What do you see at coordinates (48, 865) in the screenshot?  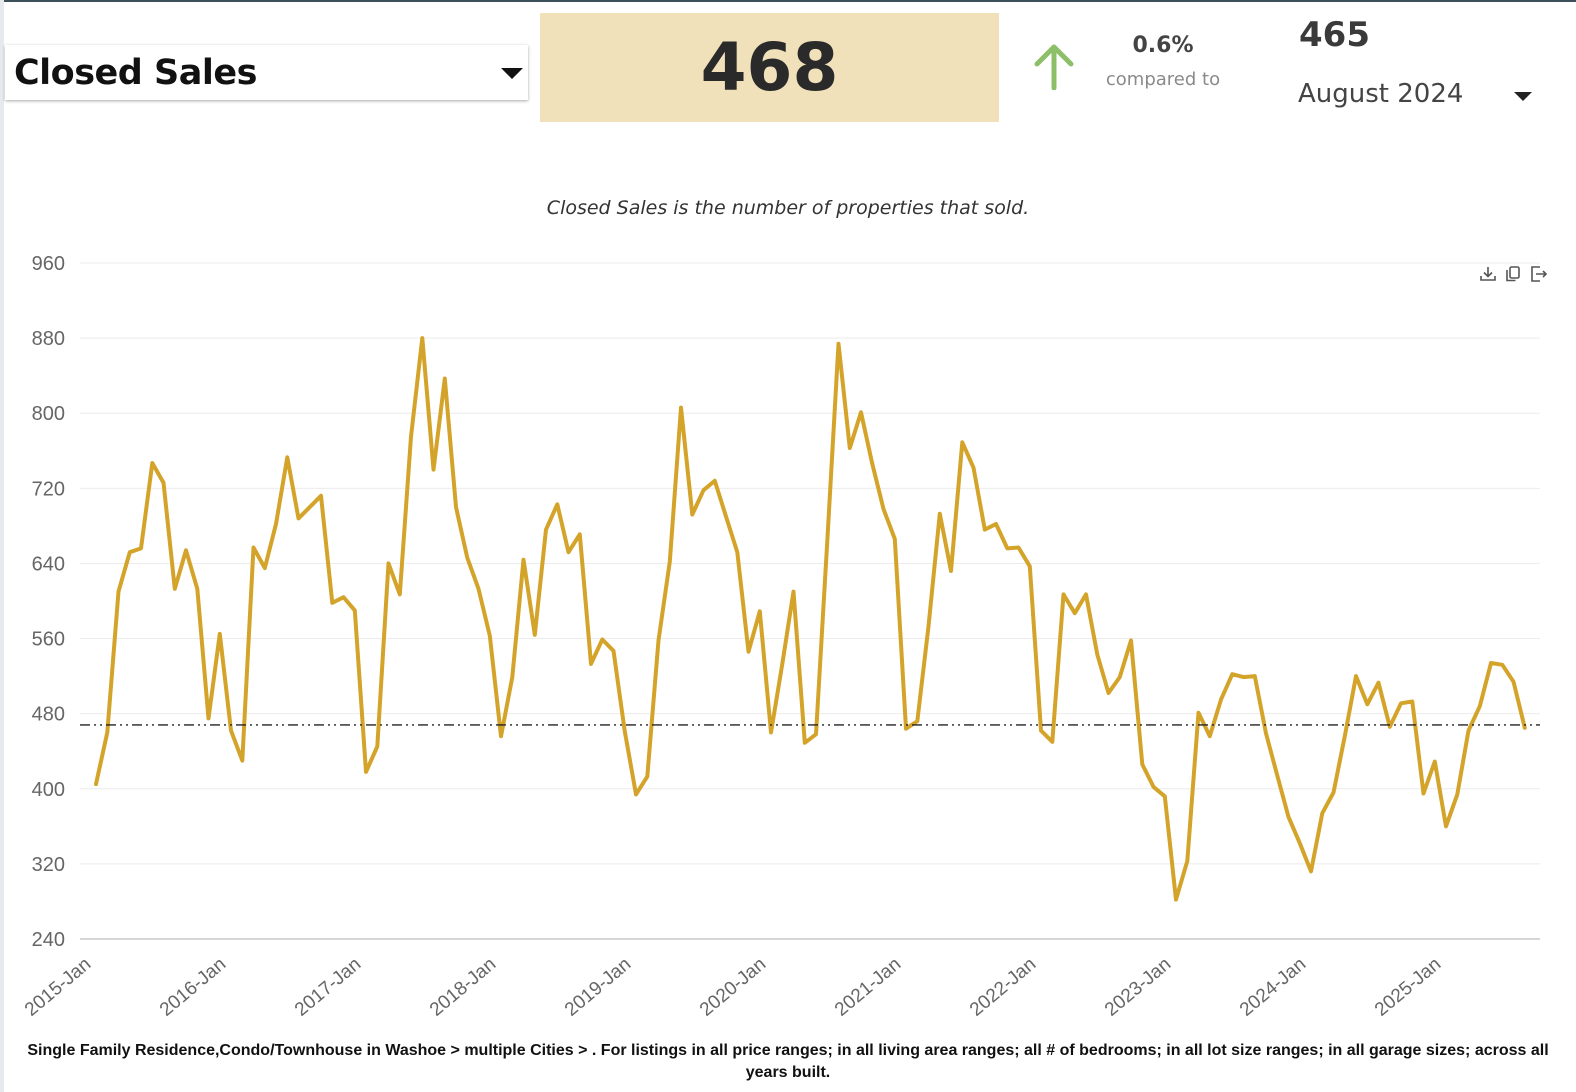 I see `y-tick-label: 320` at bounding box center [48, 865].